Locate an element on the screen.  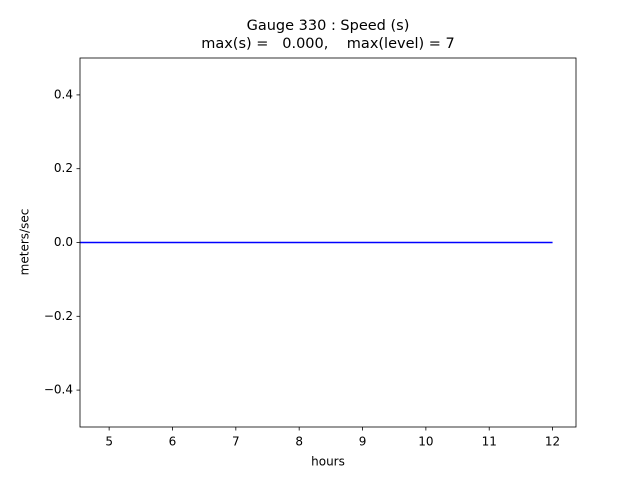
chart-title: Gauge 330 : Speed (s) is located at coordinates (328, 26).